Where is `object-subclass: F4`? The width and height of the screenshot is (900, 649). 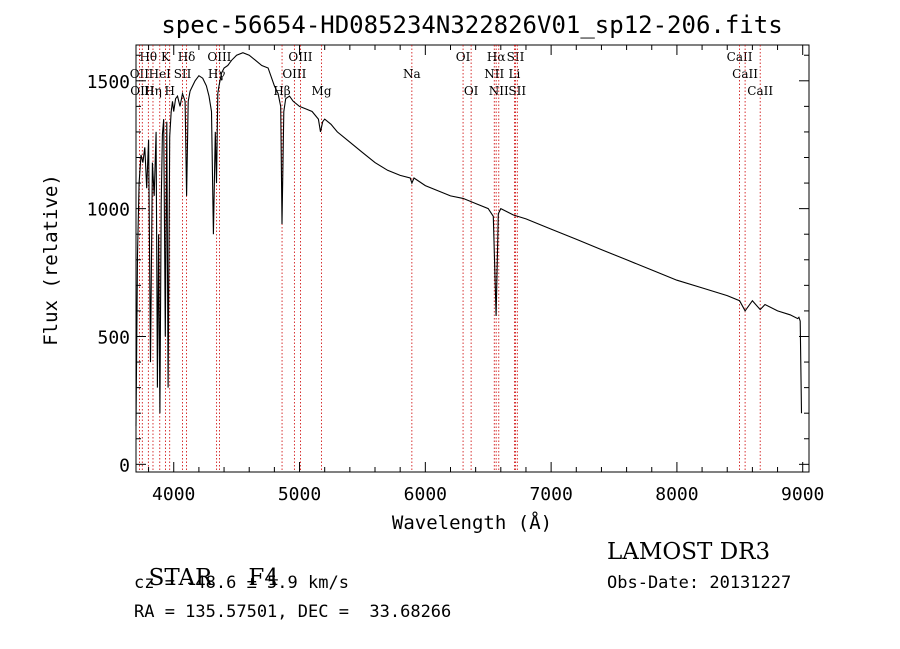
object-subclass: F4 is located at coordinates (263, 578).